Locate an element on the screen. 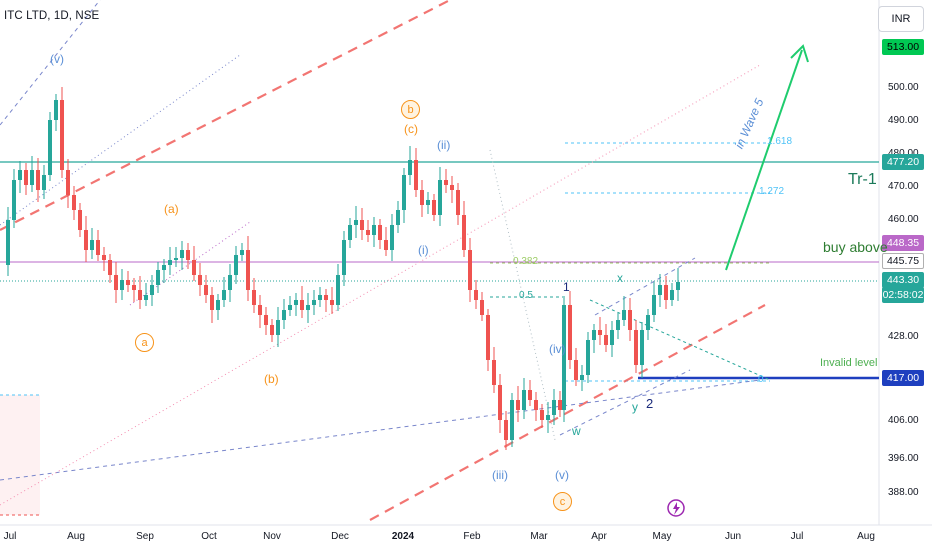  wave-label-x: x is located at coordinates (620, 278).